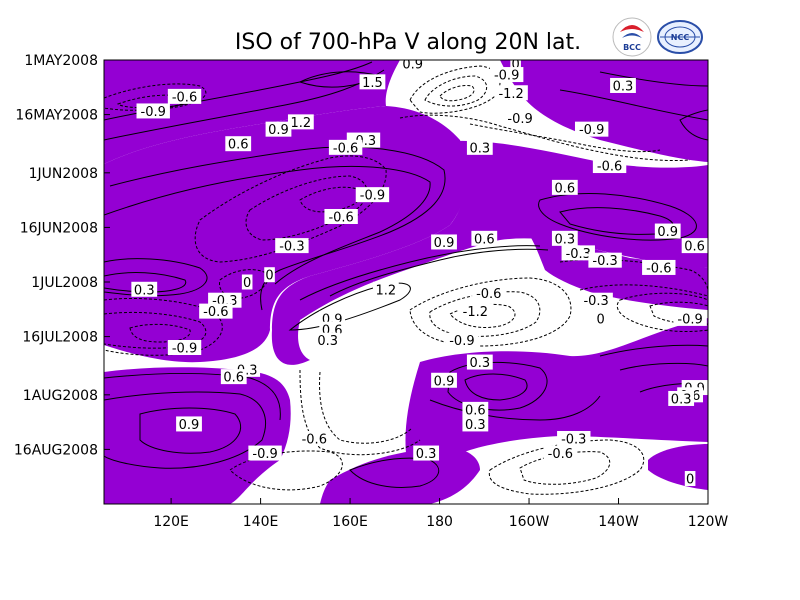 This screenshot has height=600, width=800. Describe the element at coordinates (400, 475) in the screenshot. I see `positive-region` at that location.